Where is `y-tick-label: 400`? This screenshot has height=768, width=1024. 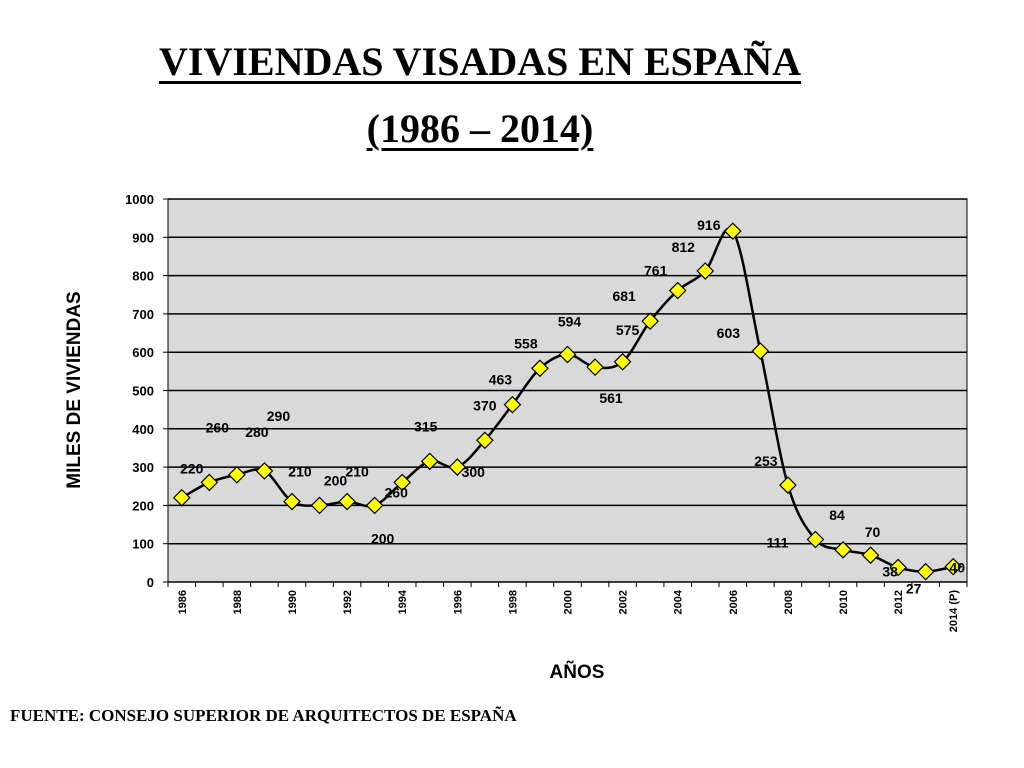
y-tick-label: 400 is located at coordinates (143, 429).